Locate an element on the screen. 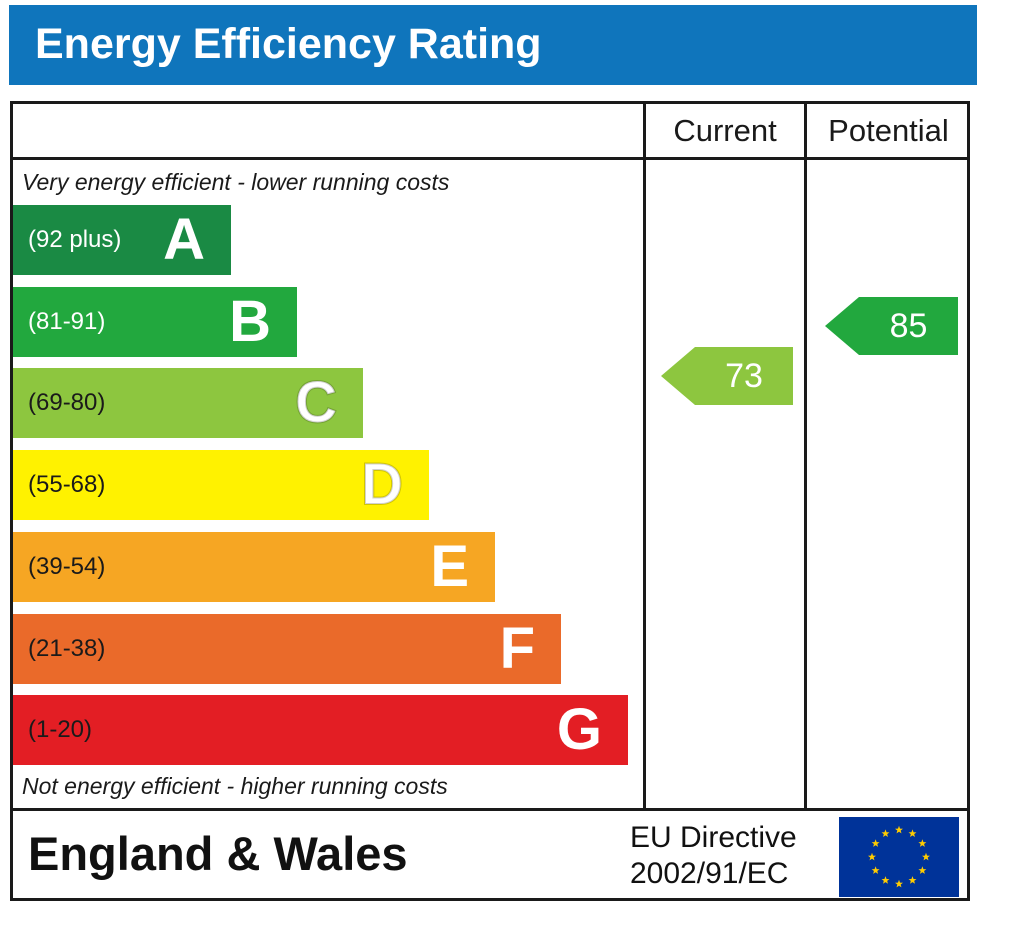  column-header-current: Current is located at coordinates (725, 130).